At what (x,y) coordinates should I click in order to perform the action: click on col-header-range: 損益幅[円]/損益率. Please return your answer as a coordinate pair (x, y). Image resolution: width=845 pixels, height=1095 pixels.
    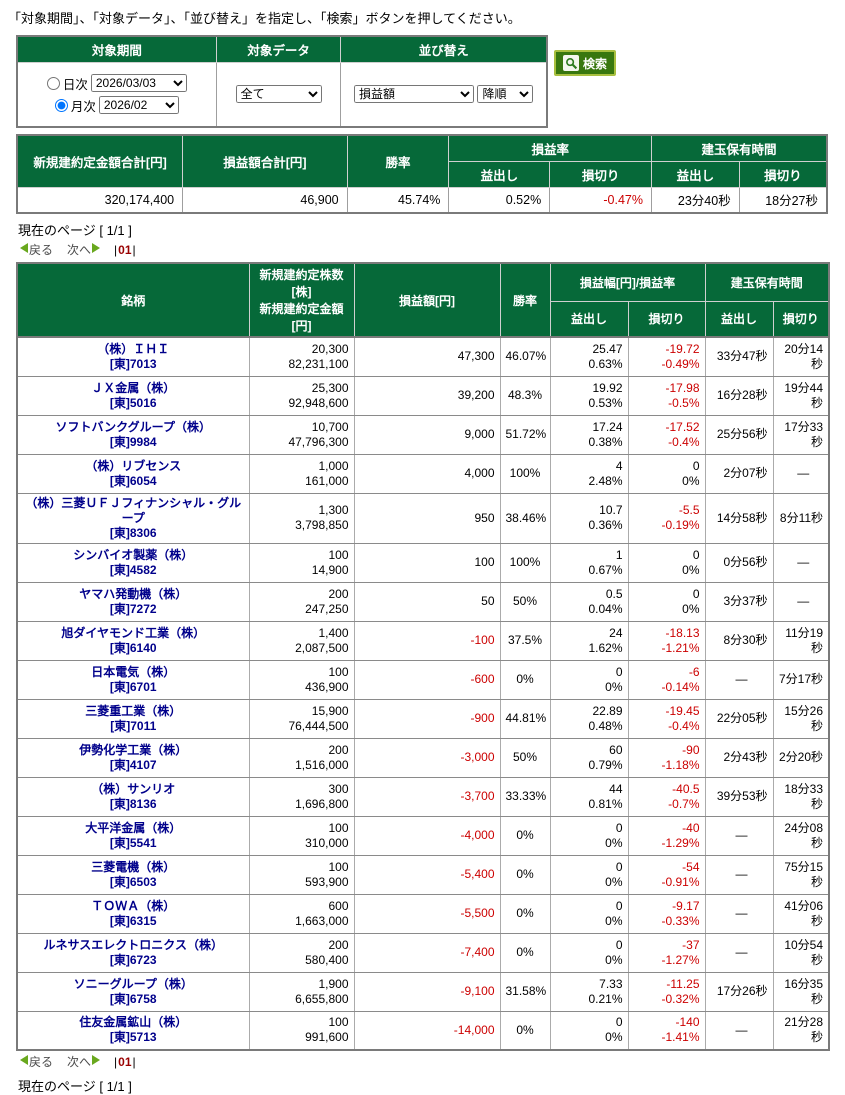
    Looking at the image, I should click on (627, 282).